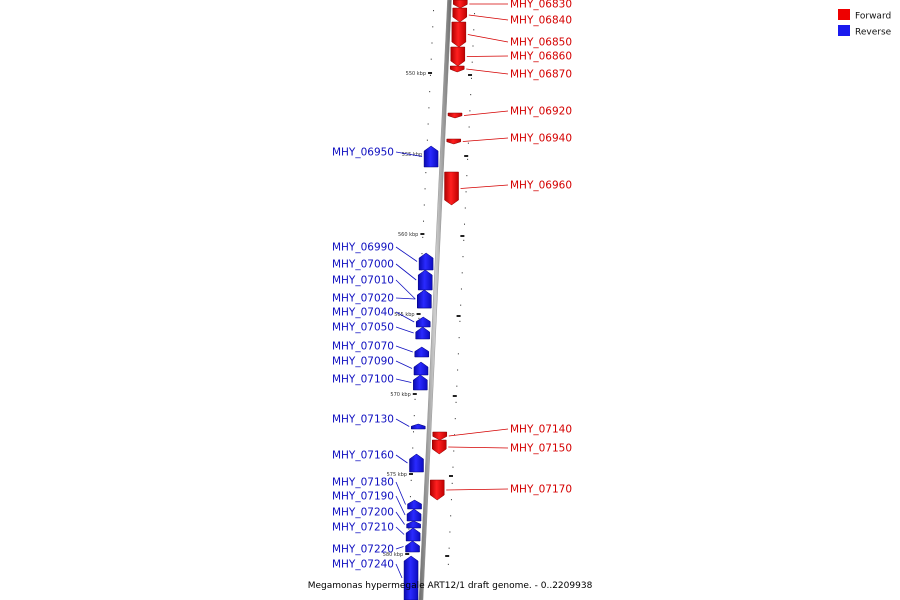  I want to click on gene-label-mhy-06960: MHY_06960, so click(541, 186).